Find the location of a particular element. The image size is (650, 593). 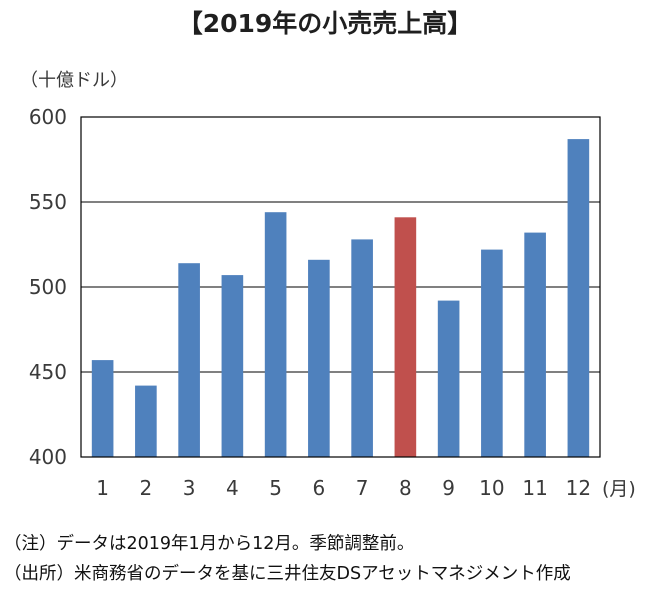

chart-title: 【2019年の小売売上高】 is located at coordinates (325, 23).